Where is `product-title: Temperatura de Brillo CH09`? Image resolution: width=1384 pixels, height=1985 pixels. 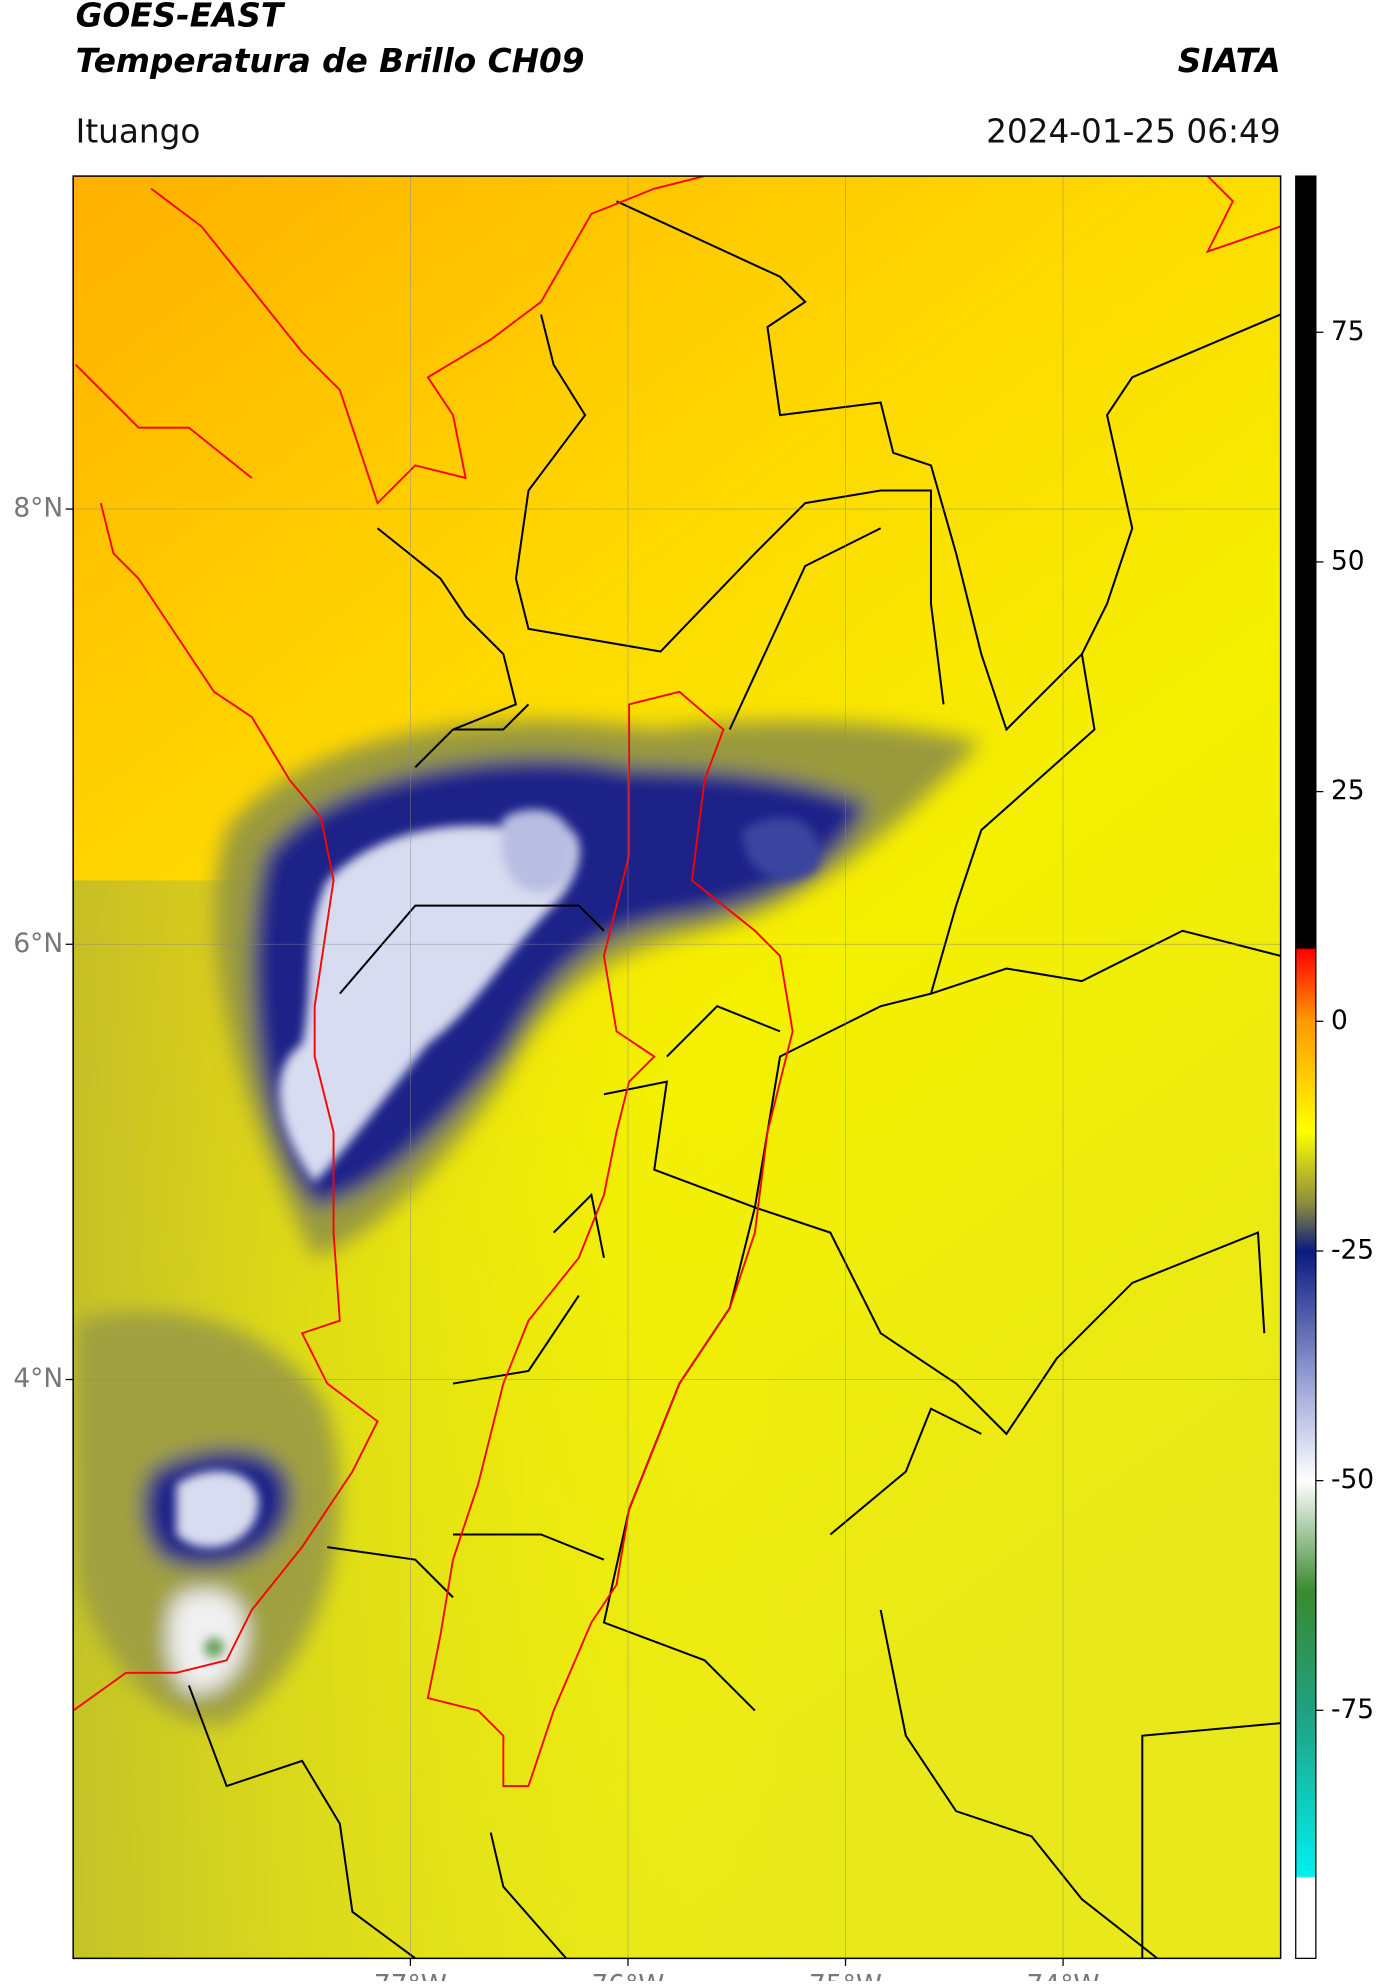 product-title: Temperatura de Brillo CH09 is located at coordinates (330, 61).